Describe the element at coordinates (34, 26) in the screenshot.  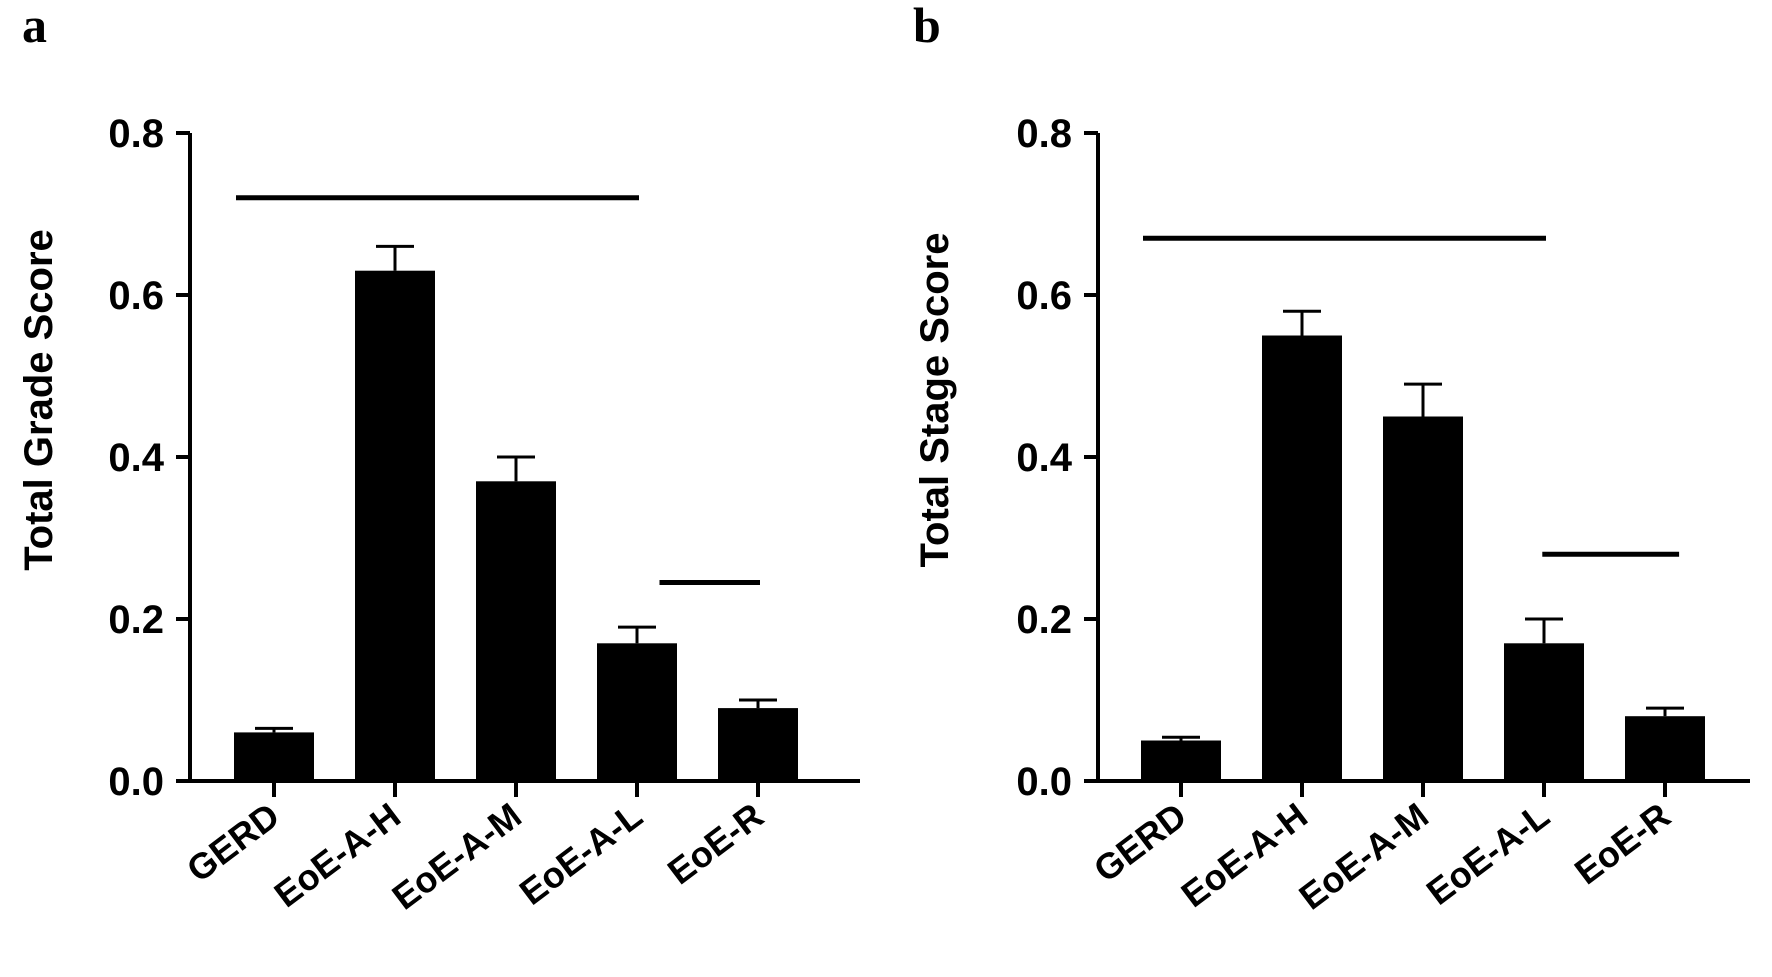
I see `panel-letter: a` at that location.